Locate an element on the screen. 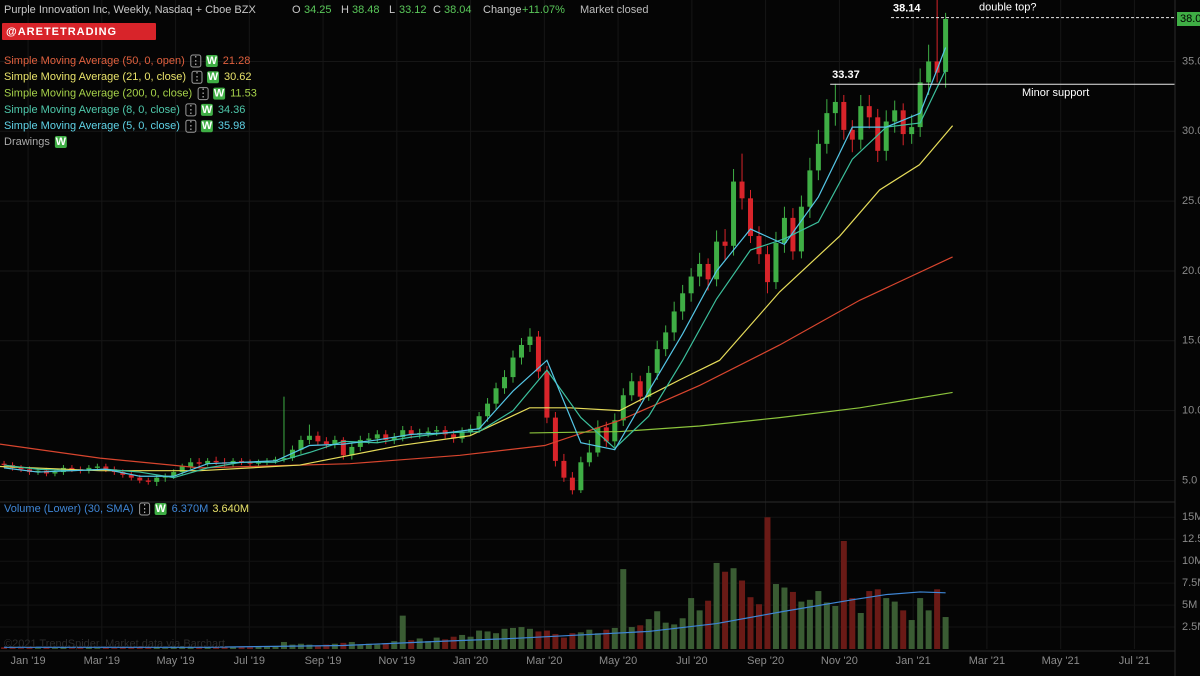 The width and height of the screenshot is (1200, 676). legend-value: 21.28 is located at coordinates (237, 61).